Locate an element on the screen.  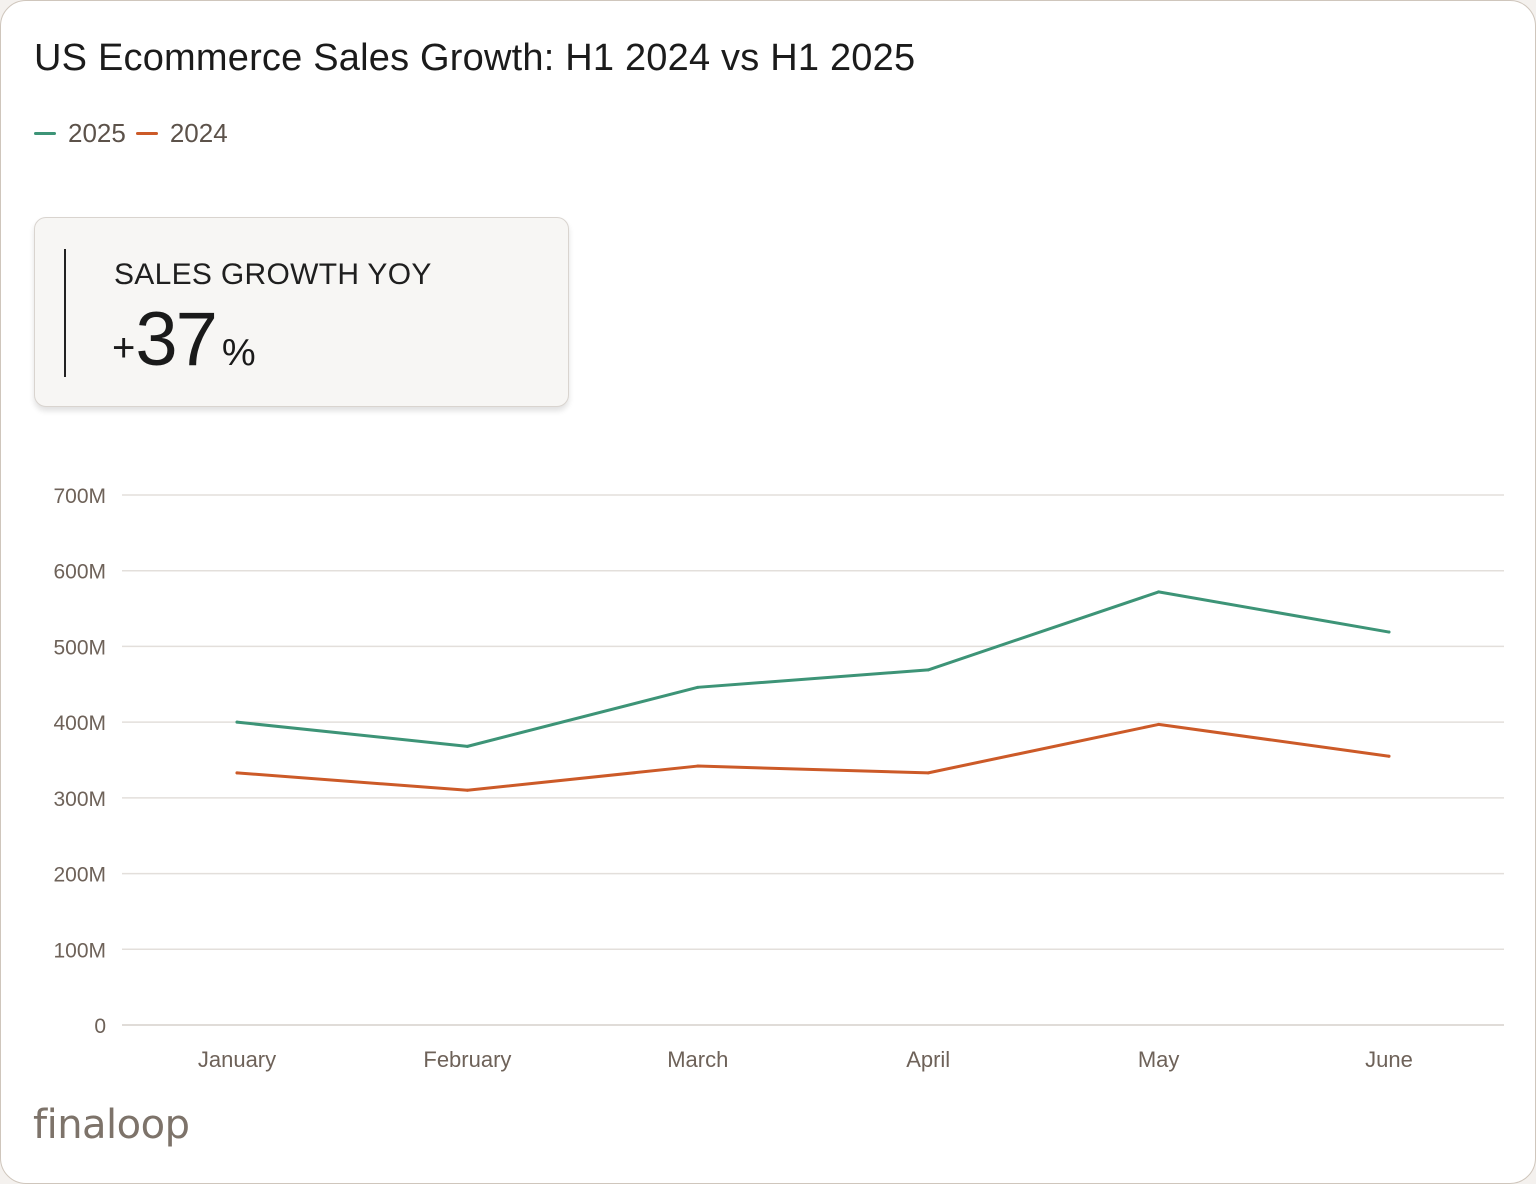
data-point-2025-january is located at coordinates (237, 722).